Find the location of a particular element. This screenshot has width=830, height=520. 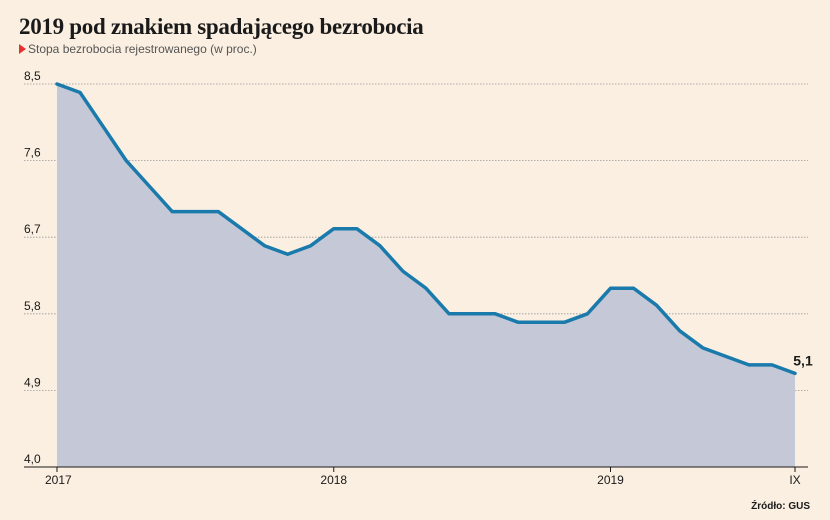

y-tick-label: 6,7 is located at coordinates (32, 229).